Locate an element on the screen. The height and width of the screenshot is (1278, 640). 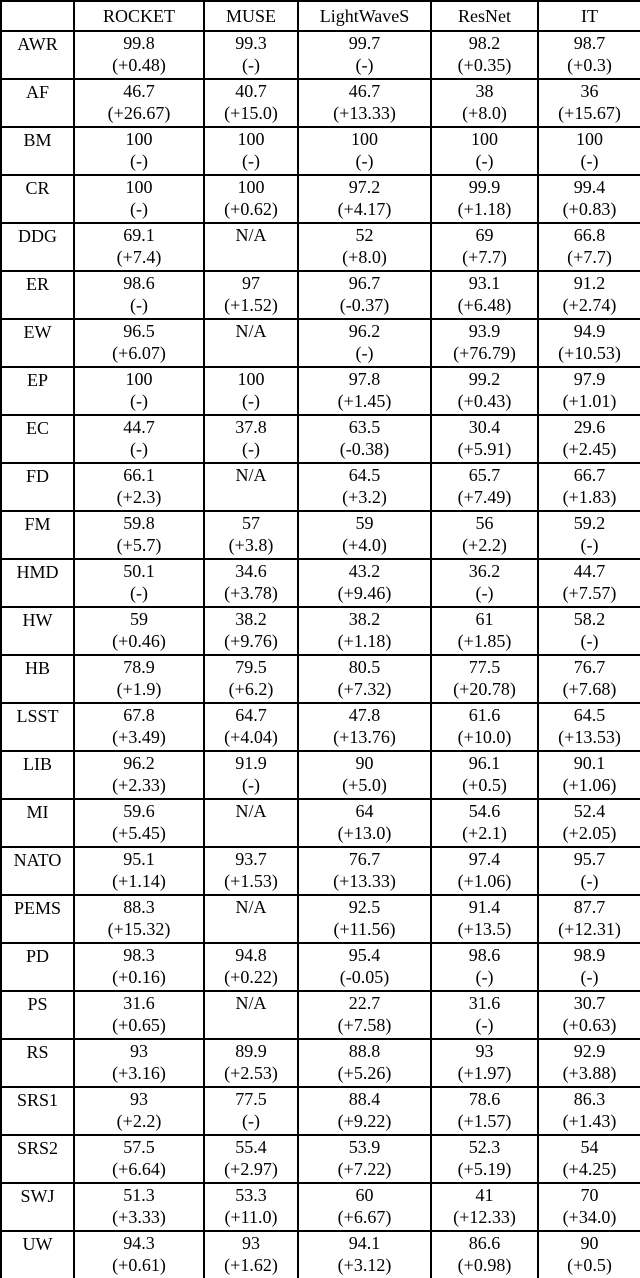
table-cell: 63.5 (-0.38) is located at coordinates (364, 439).